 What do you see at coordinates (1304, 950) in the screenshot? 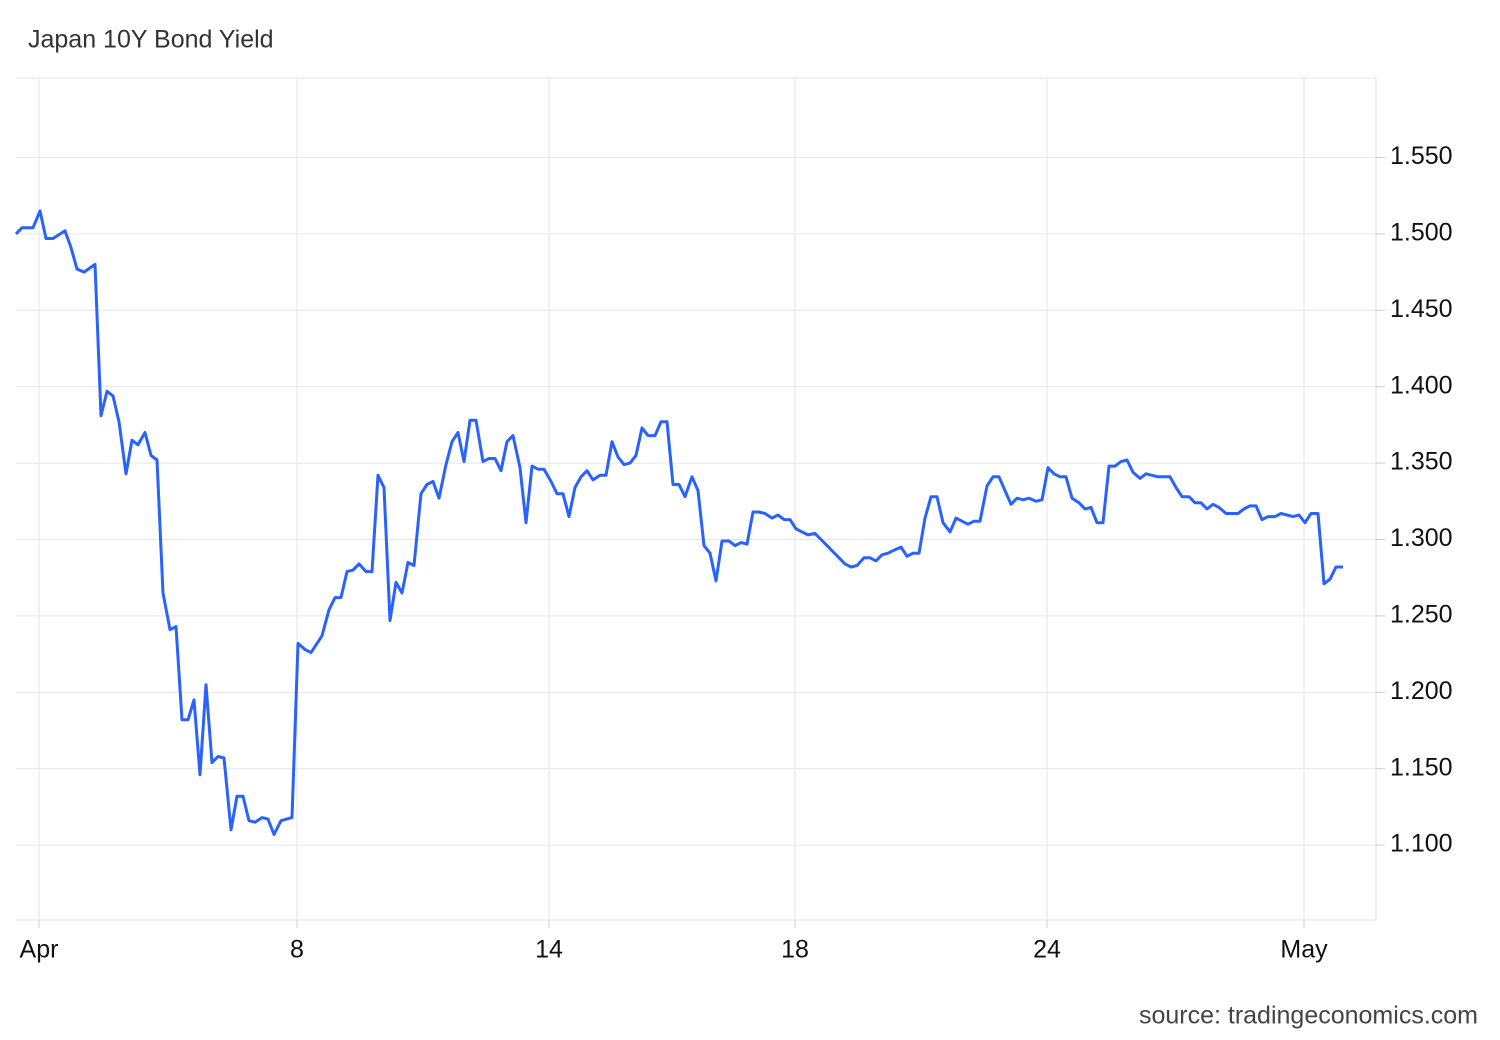
I see `x-tick-label: May` at bounding box center [1304, 950].